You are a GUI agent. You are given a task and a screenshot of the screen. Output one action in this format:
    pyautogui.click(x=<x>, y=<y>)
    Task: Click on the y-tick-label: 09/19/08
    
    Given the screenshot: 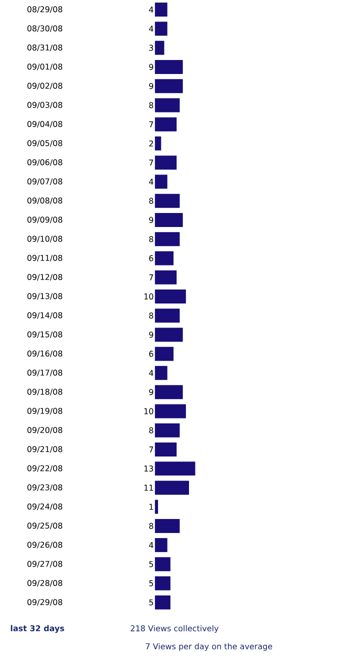 What is the action you would take?
    pyautogui.click(x=44, y=411)
    